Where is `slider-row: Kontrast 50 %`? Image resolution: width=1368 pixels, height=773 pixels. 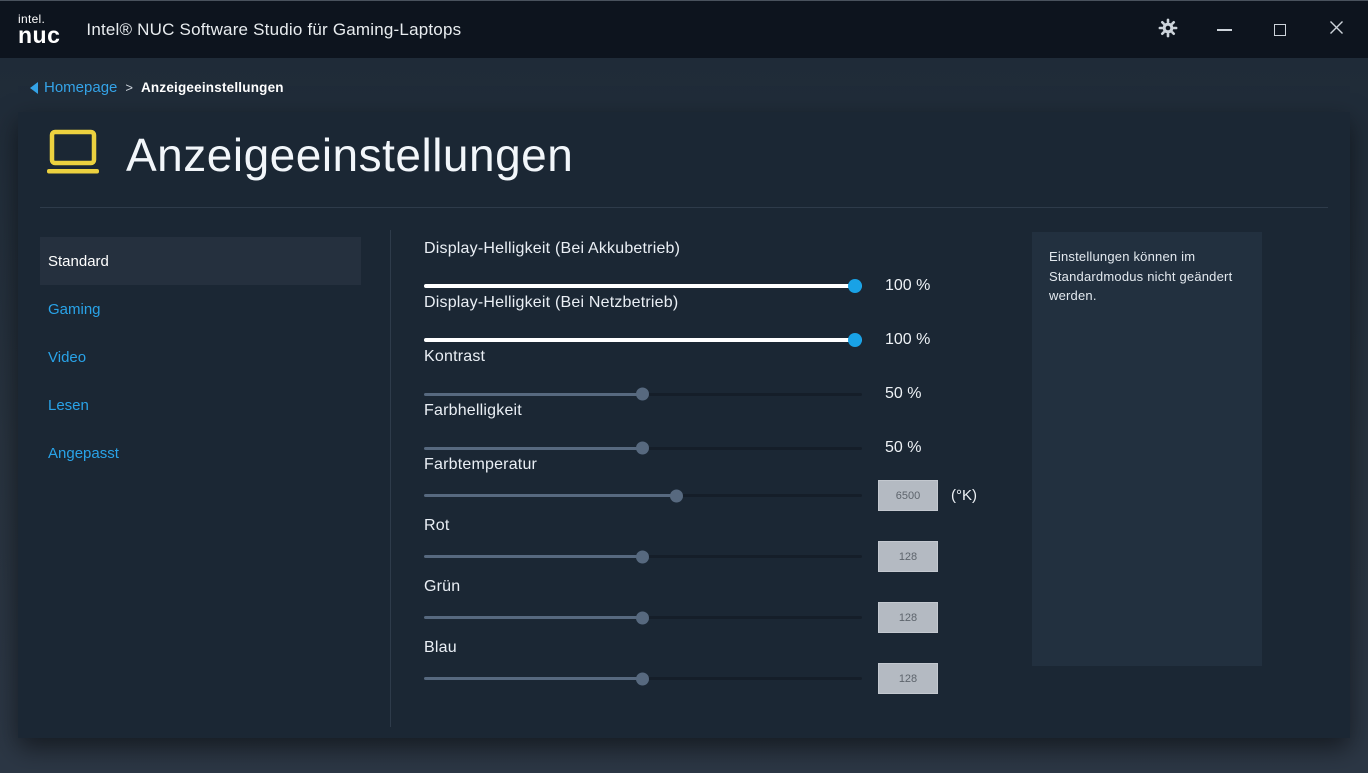 slider-row: Kontrast 50 % is located at coordinates (719, 375).